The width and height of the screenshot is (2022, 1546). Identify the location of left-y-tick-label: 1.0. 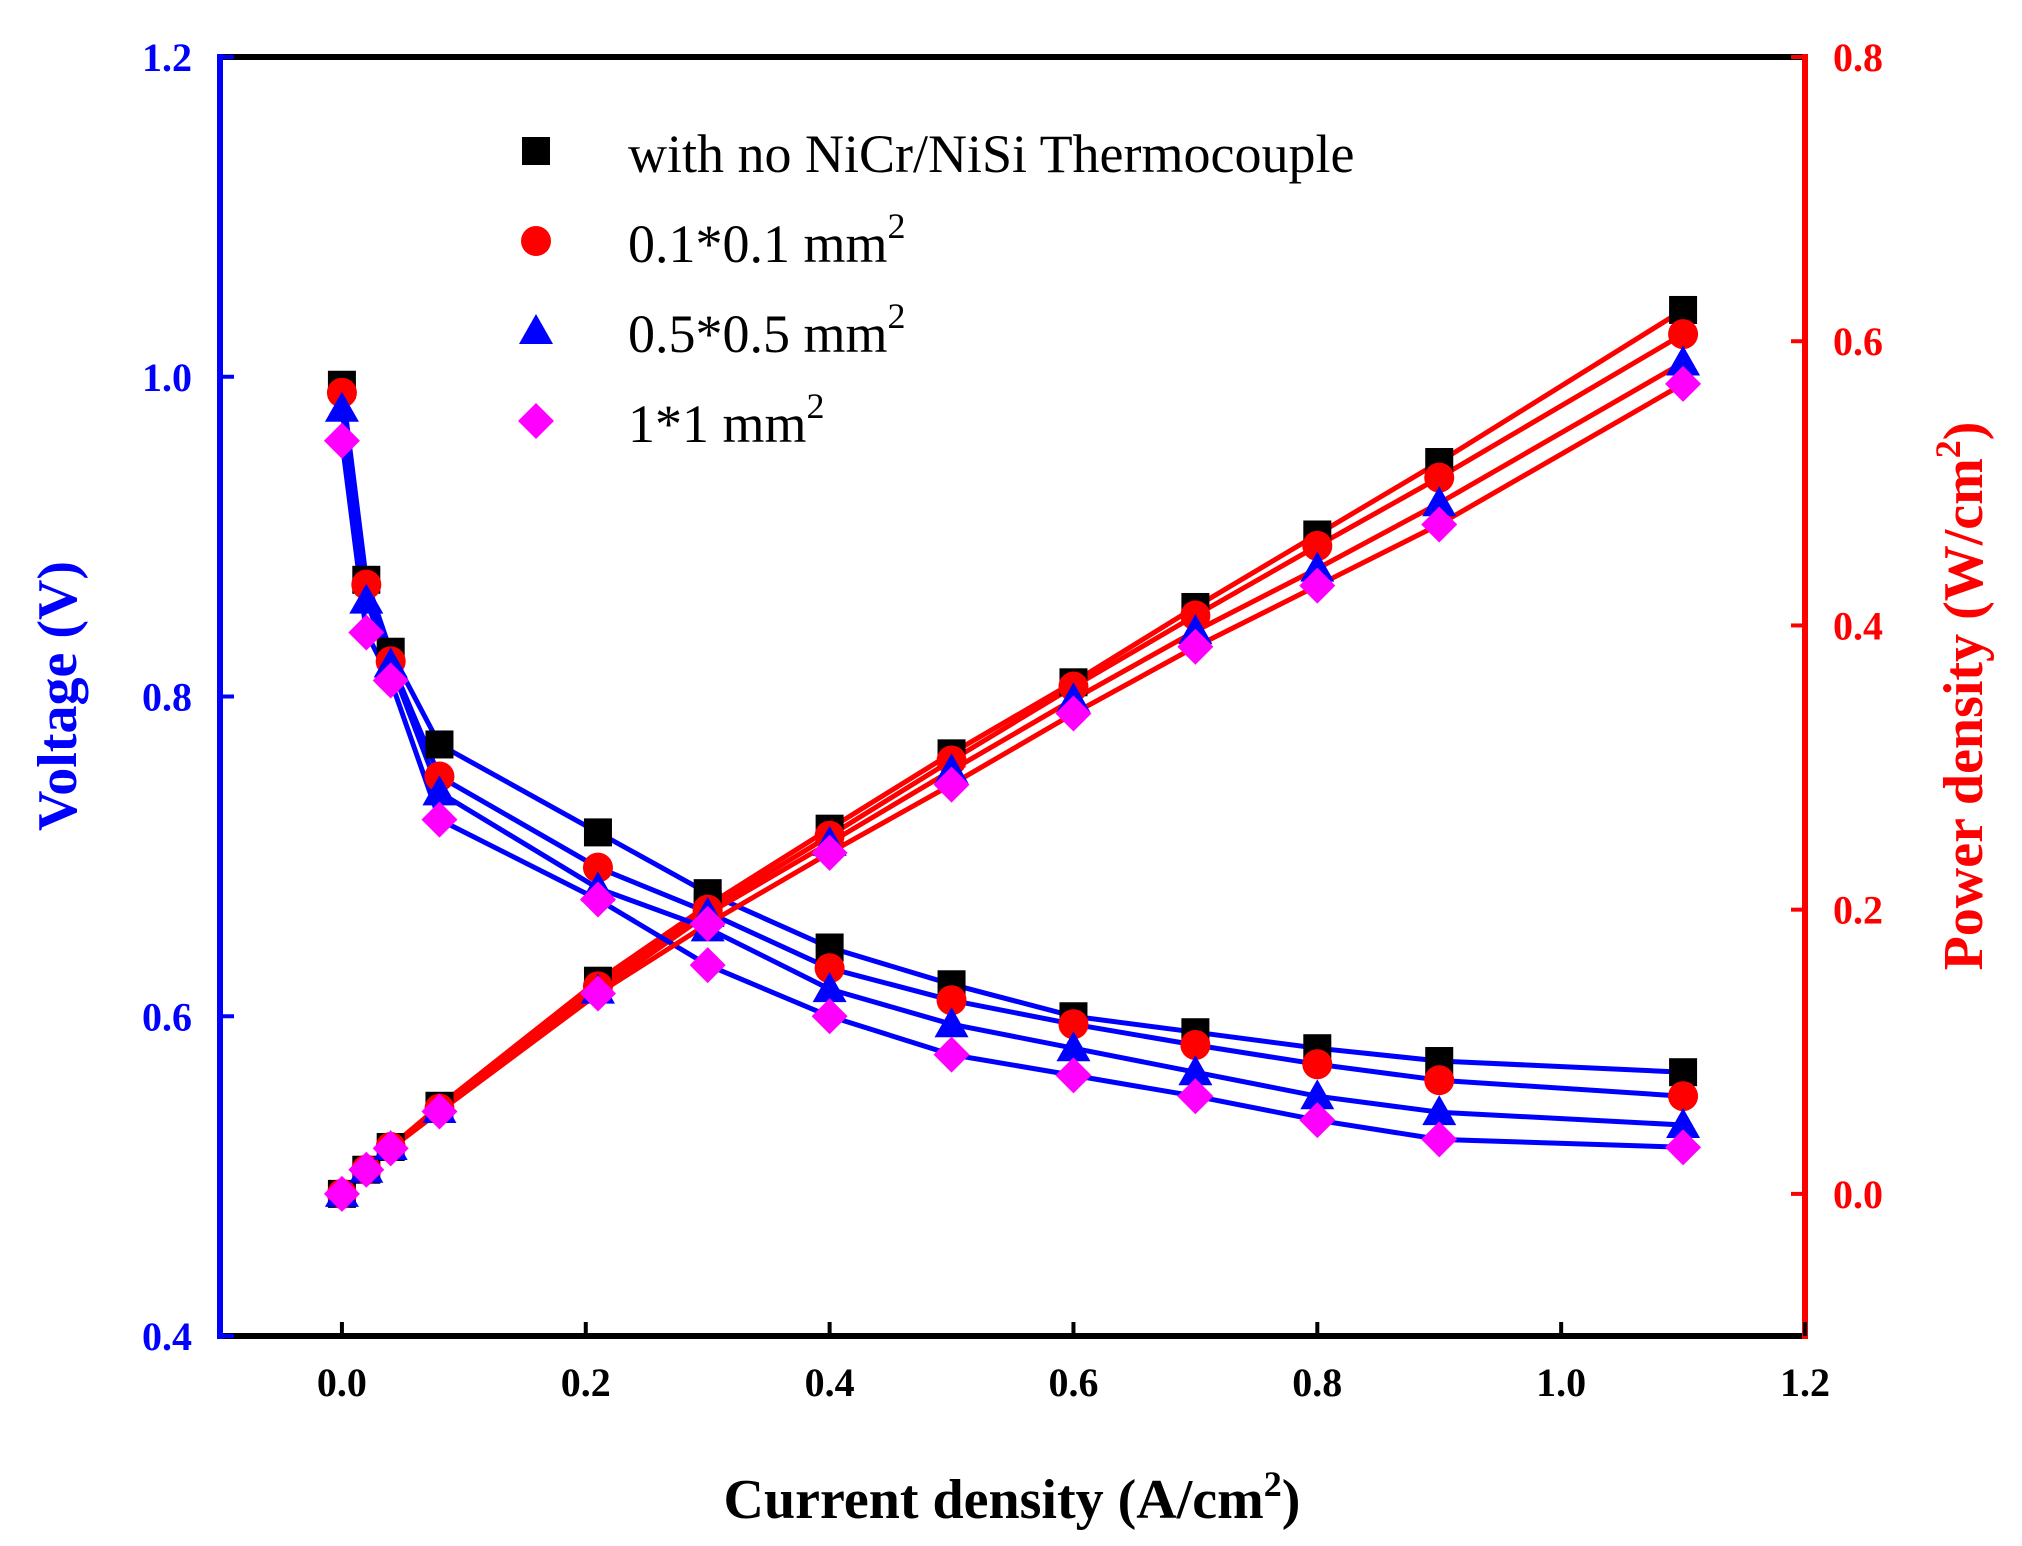
(167, 377).